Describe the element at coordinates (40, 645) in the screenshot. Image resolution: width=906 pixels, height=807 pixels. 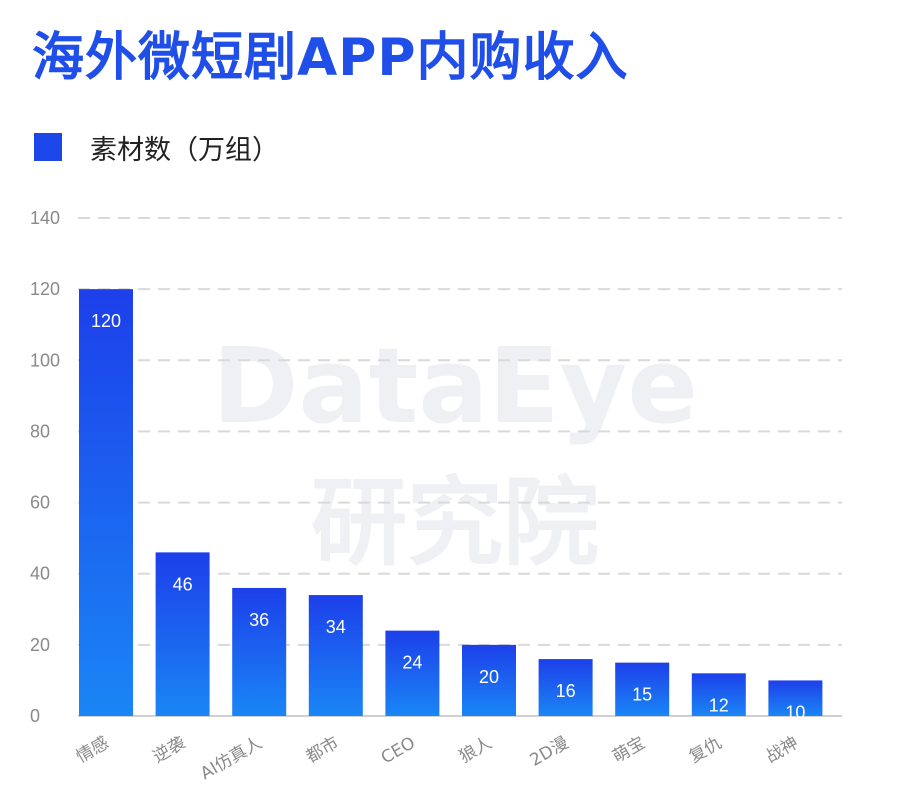
I see `y-tick-label: 20` at that location.